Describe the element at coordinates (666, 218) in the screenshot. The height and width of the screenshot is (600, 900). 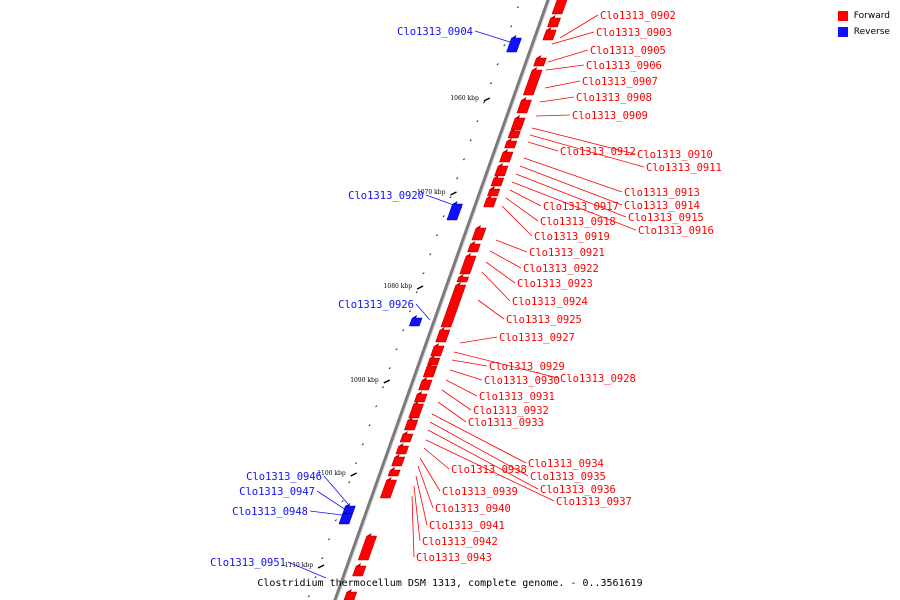
I see `gene-label: Clo1313_0915` at that location.